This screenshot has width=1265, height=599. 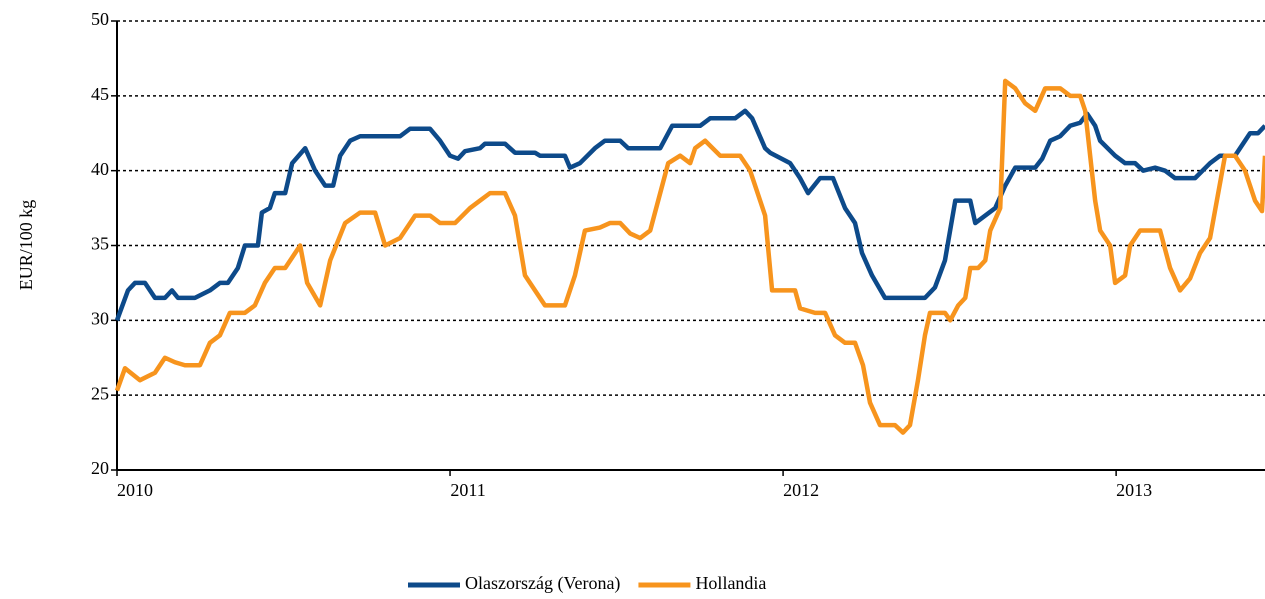 I want to click on y-tick-label: 45, so click(x=100, y=94).